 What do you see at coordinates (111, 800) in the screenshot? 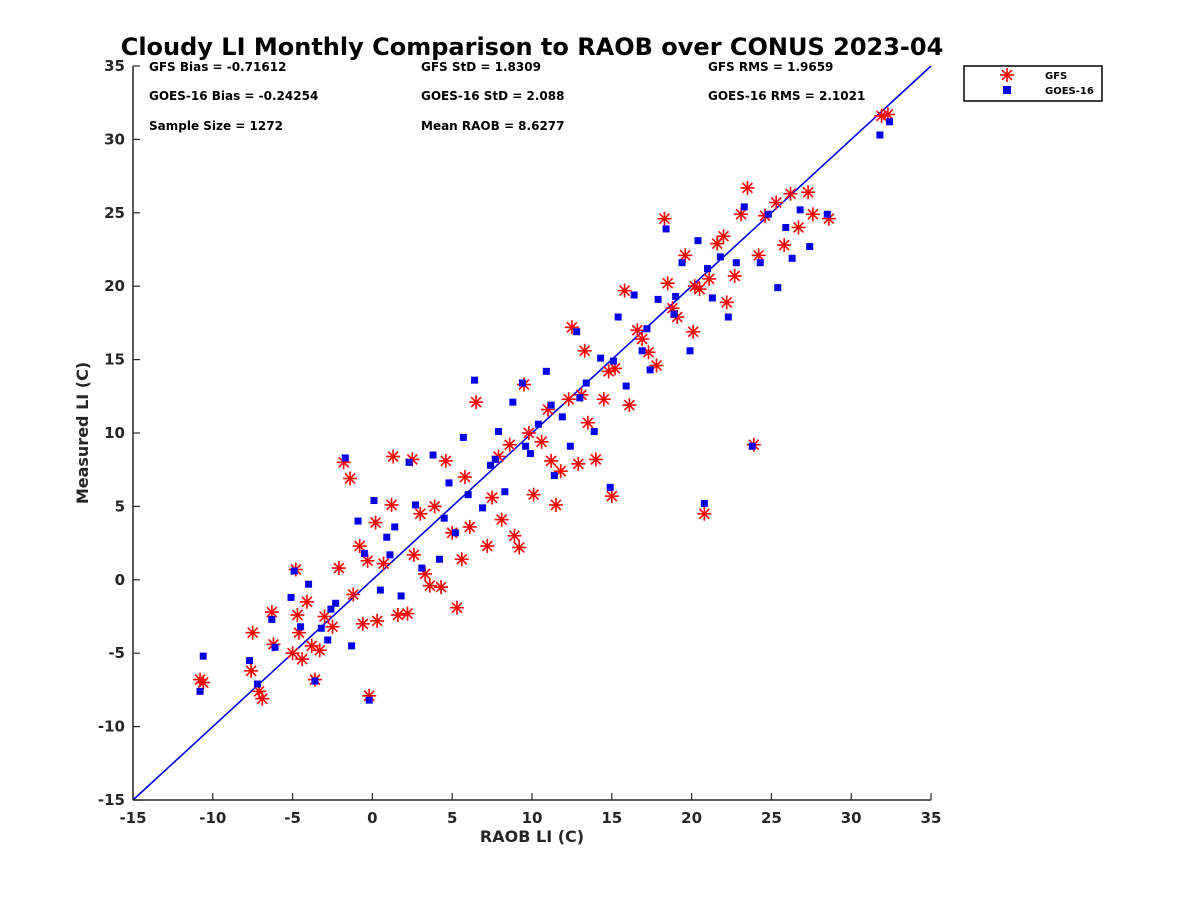
I see `y-tick-label: -15` at bounding box center [111, 800].